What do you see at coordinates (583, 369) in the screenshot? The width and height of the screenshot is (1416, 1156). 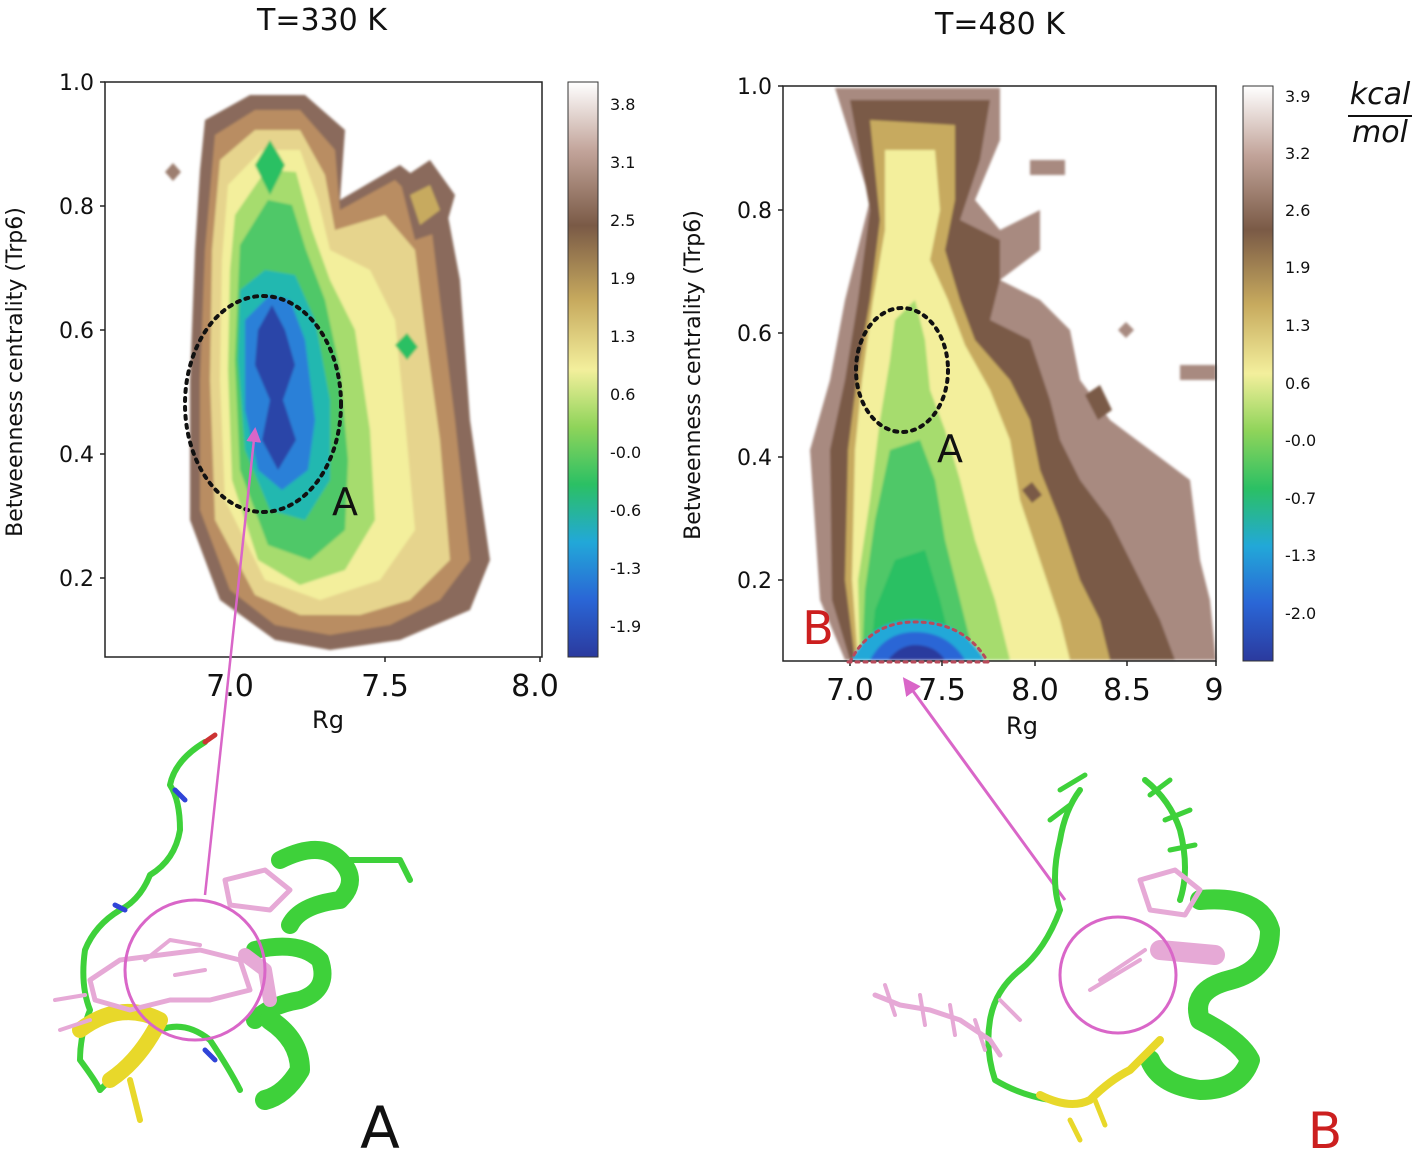 I see `left-colorbar-gradient` at bounding box center [583, 369].